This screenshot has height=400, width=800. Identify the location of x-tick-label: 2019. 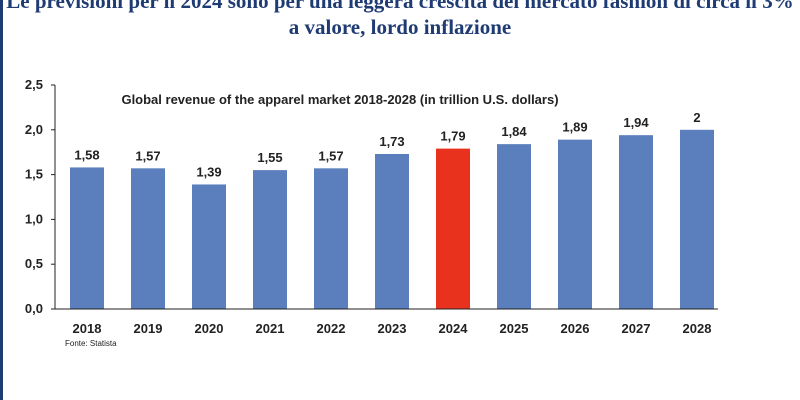
(148, 328).